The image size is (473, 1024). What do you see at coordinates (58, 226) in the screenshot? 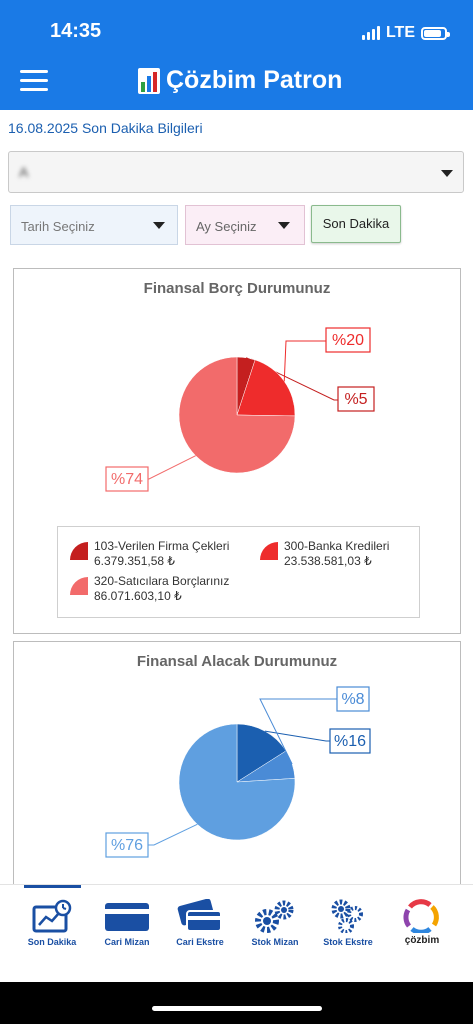
I see `date-select-placeholder: Tarih Seçiniz` at bounding box center [58, 226].